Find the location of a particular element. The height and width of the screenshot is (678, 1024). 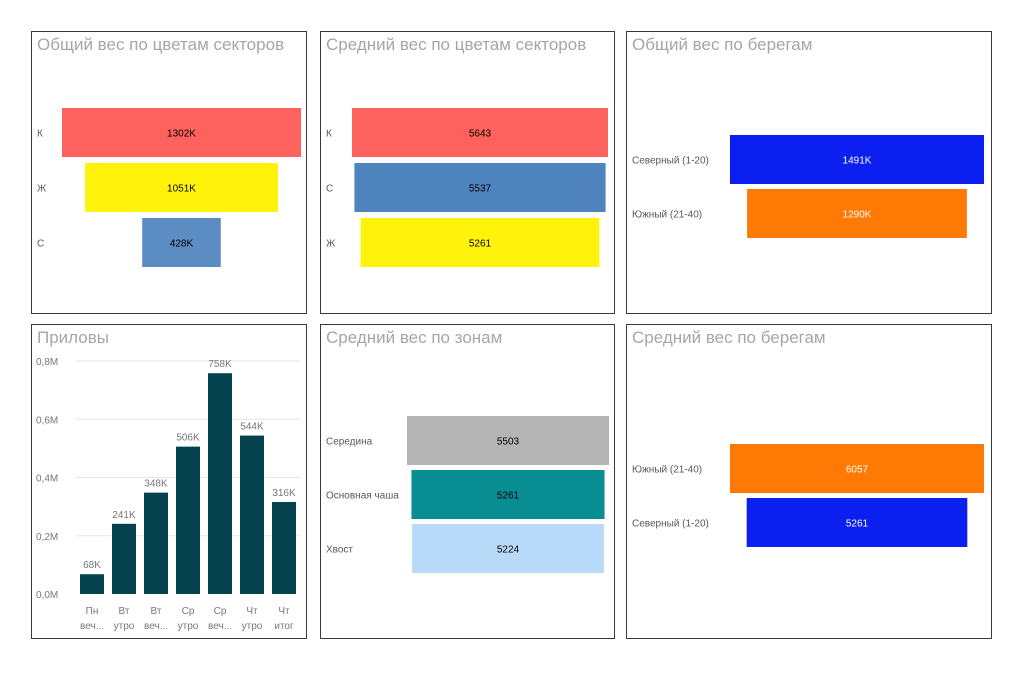

y-tick-label: 0,6M is located at coordinates (47, 420).